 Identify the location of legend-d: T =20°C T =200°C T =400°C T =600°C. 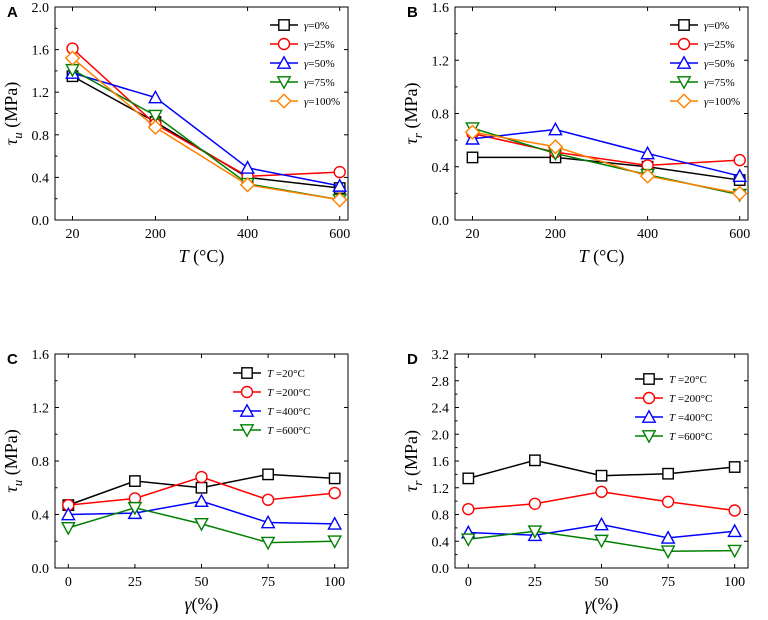
(673, 408).